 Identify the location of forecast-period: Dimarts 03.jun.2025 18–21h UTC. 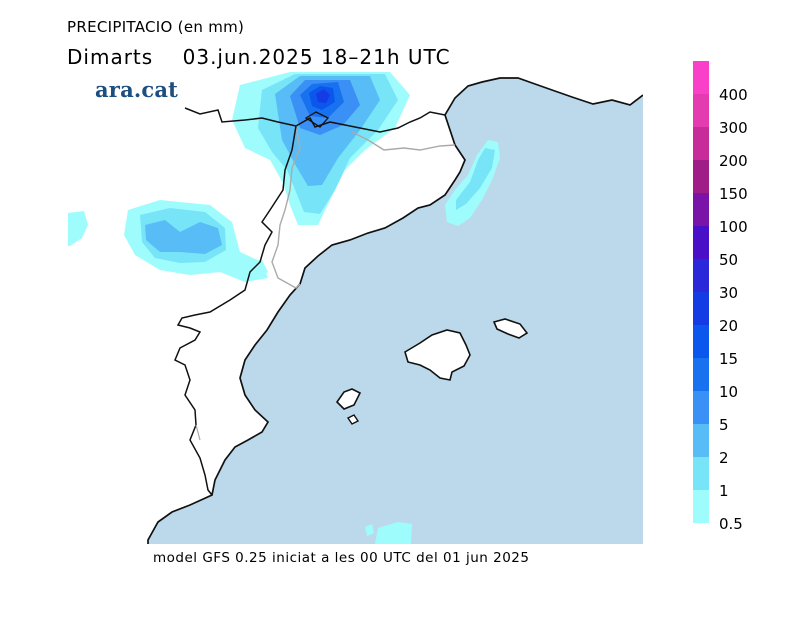
(259, 57).